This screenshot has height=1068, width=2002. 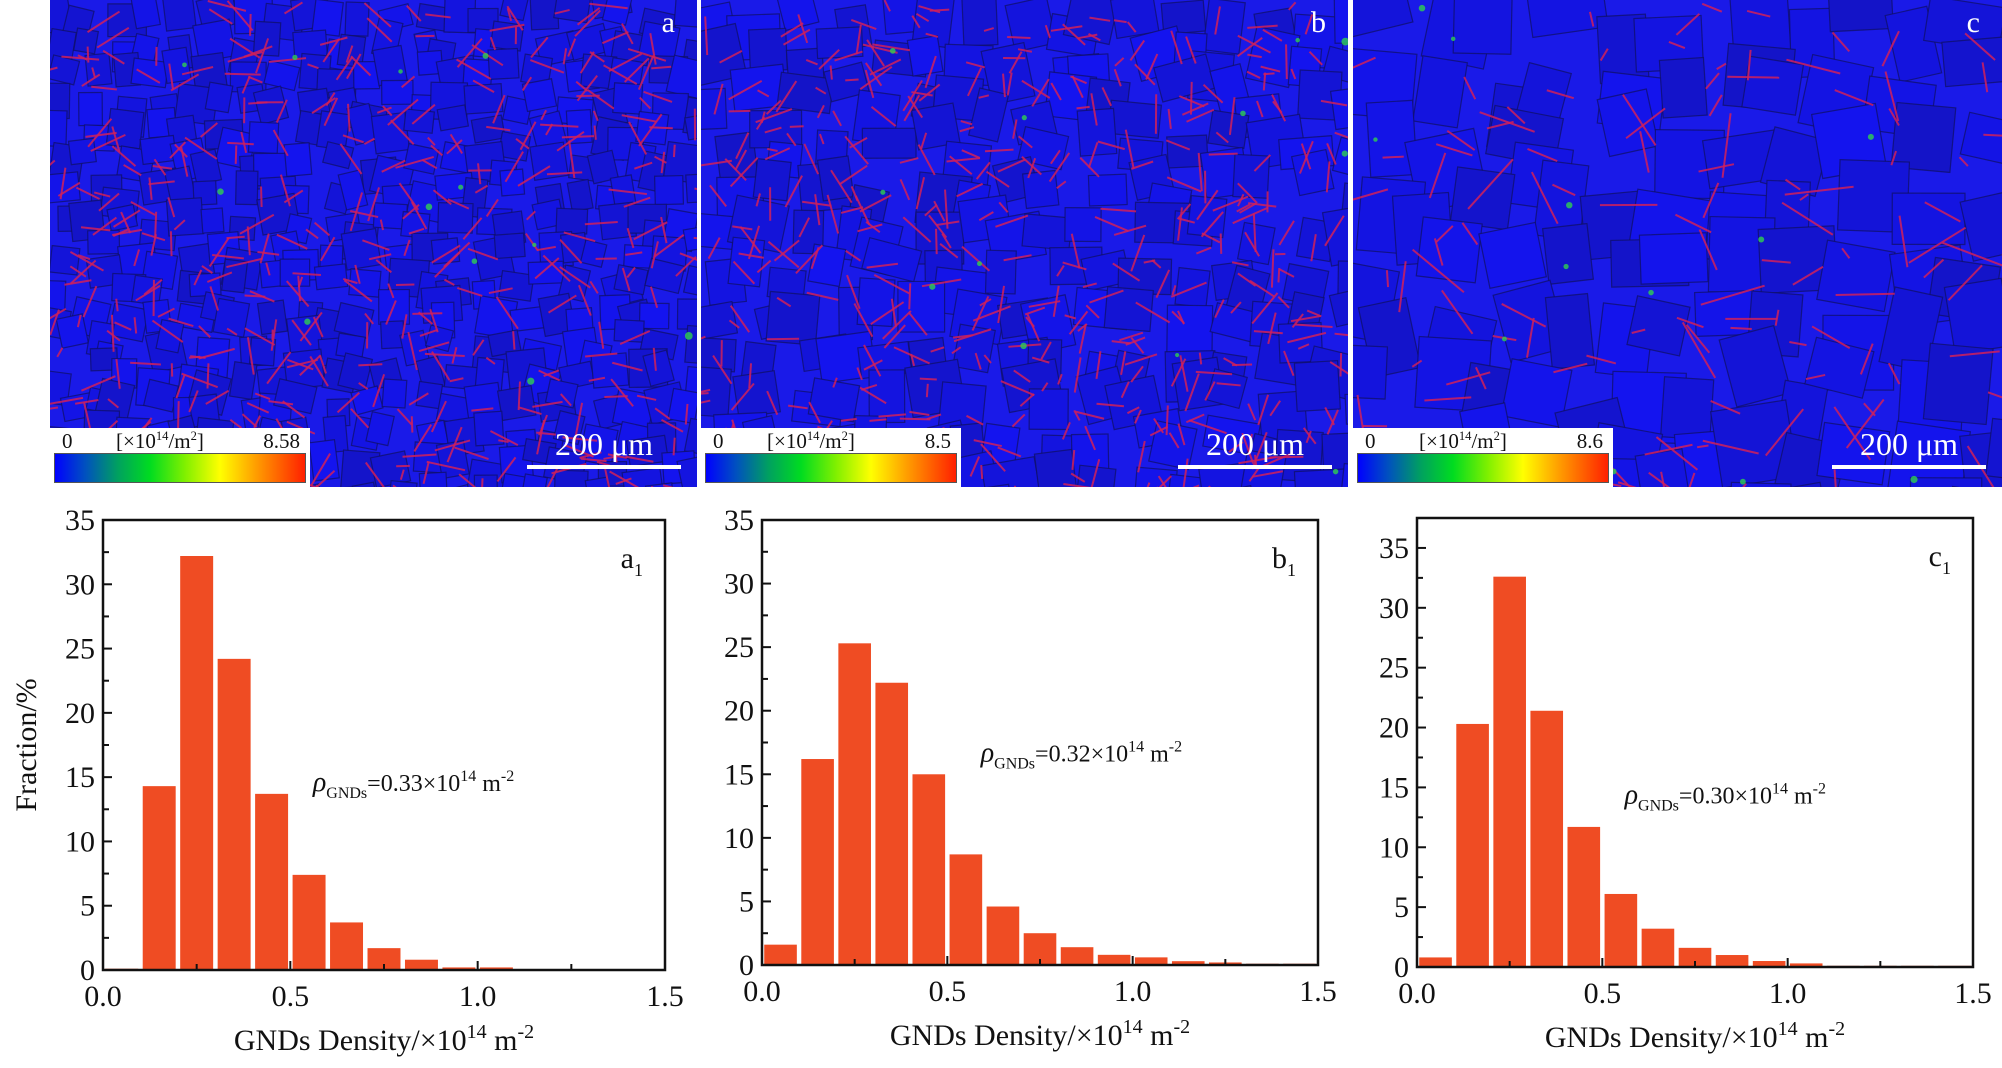 What do you see at coordinates (1284, 561) in the screenshot?
I see `panel-label: b1` at bounding box center [1284, 561].